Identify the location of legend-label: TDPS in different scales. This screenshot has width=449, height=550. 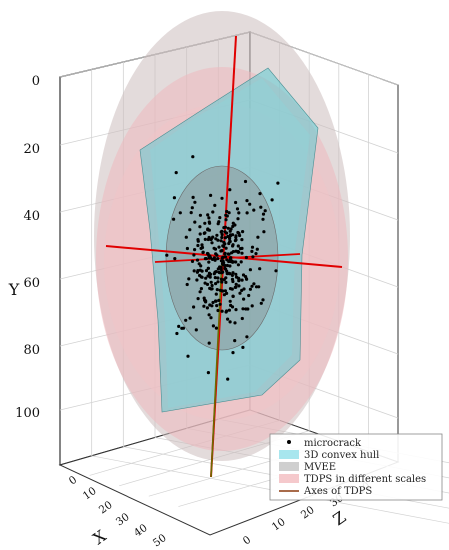
(365, 479).